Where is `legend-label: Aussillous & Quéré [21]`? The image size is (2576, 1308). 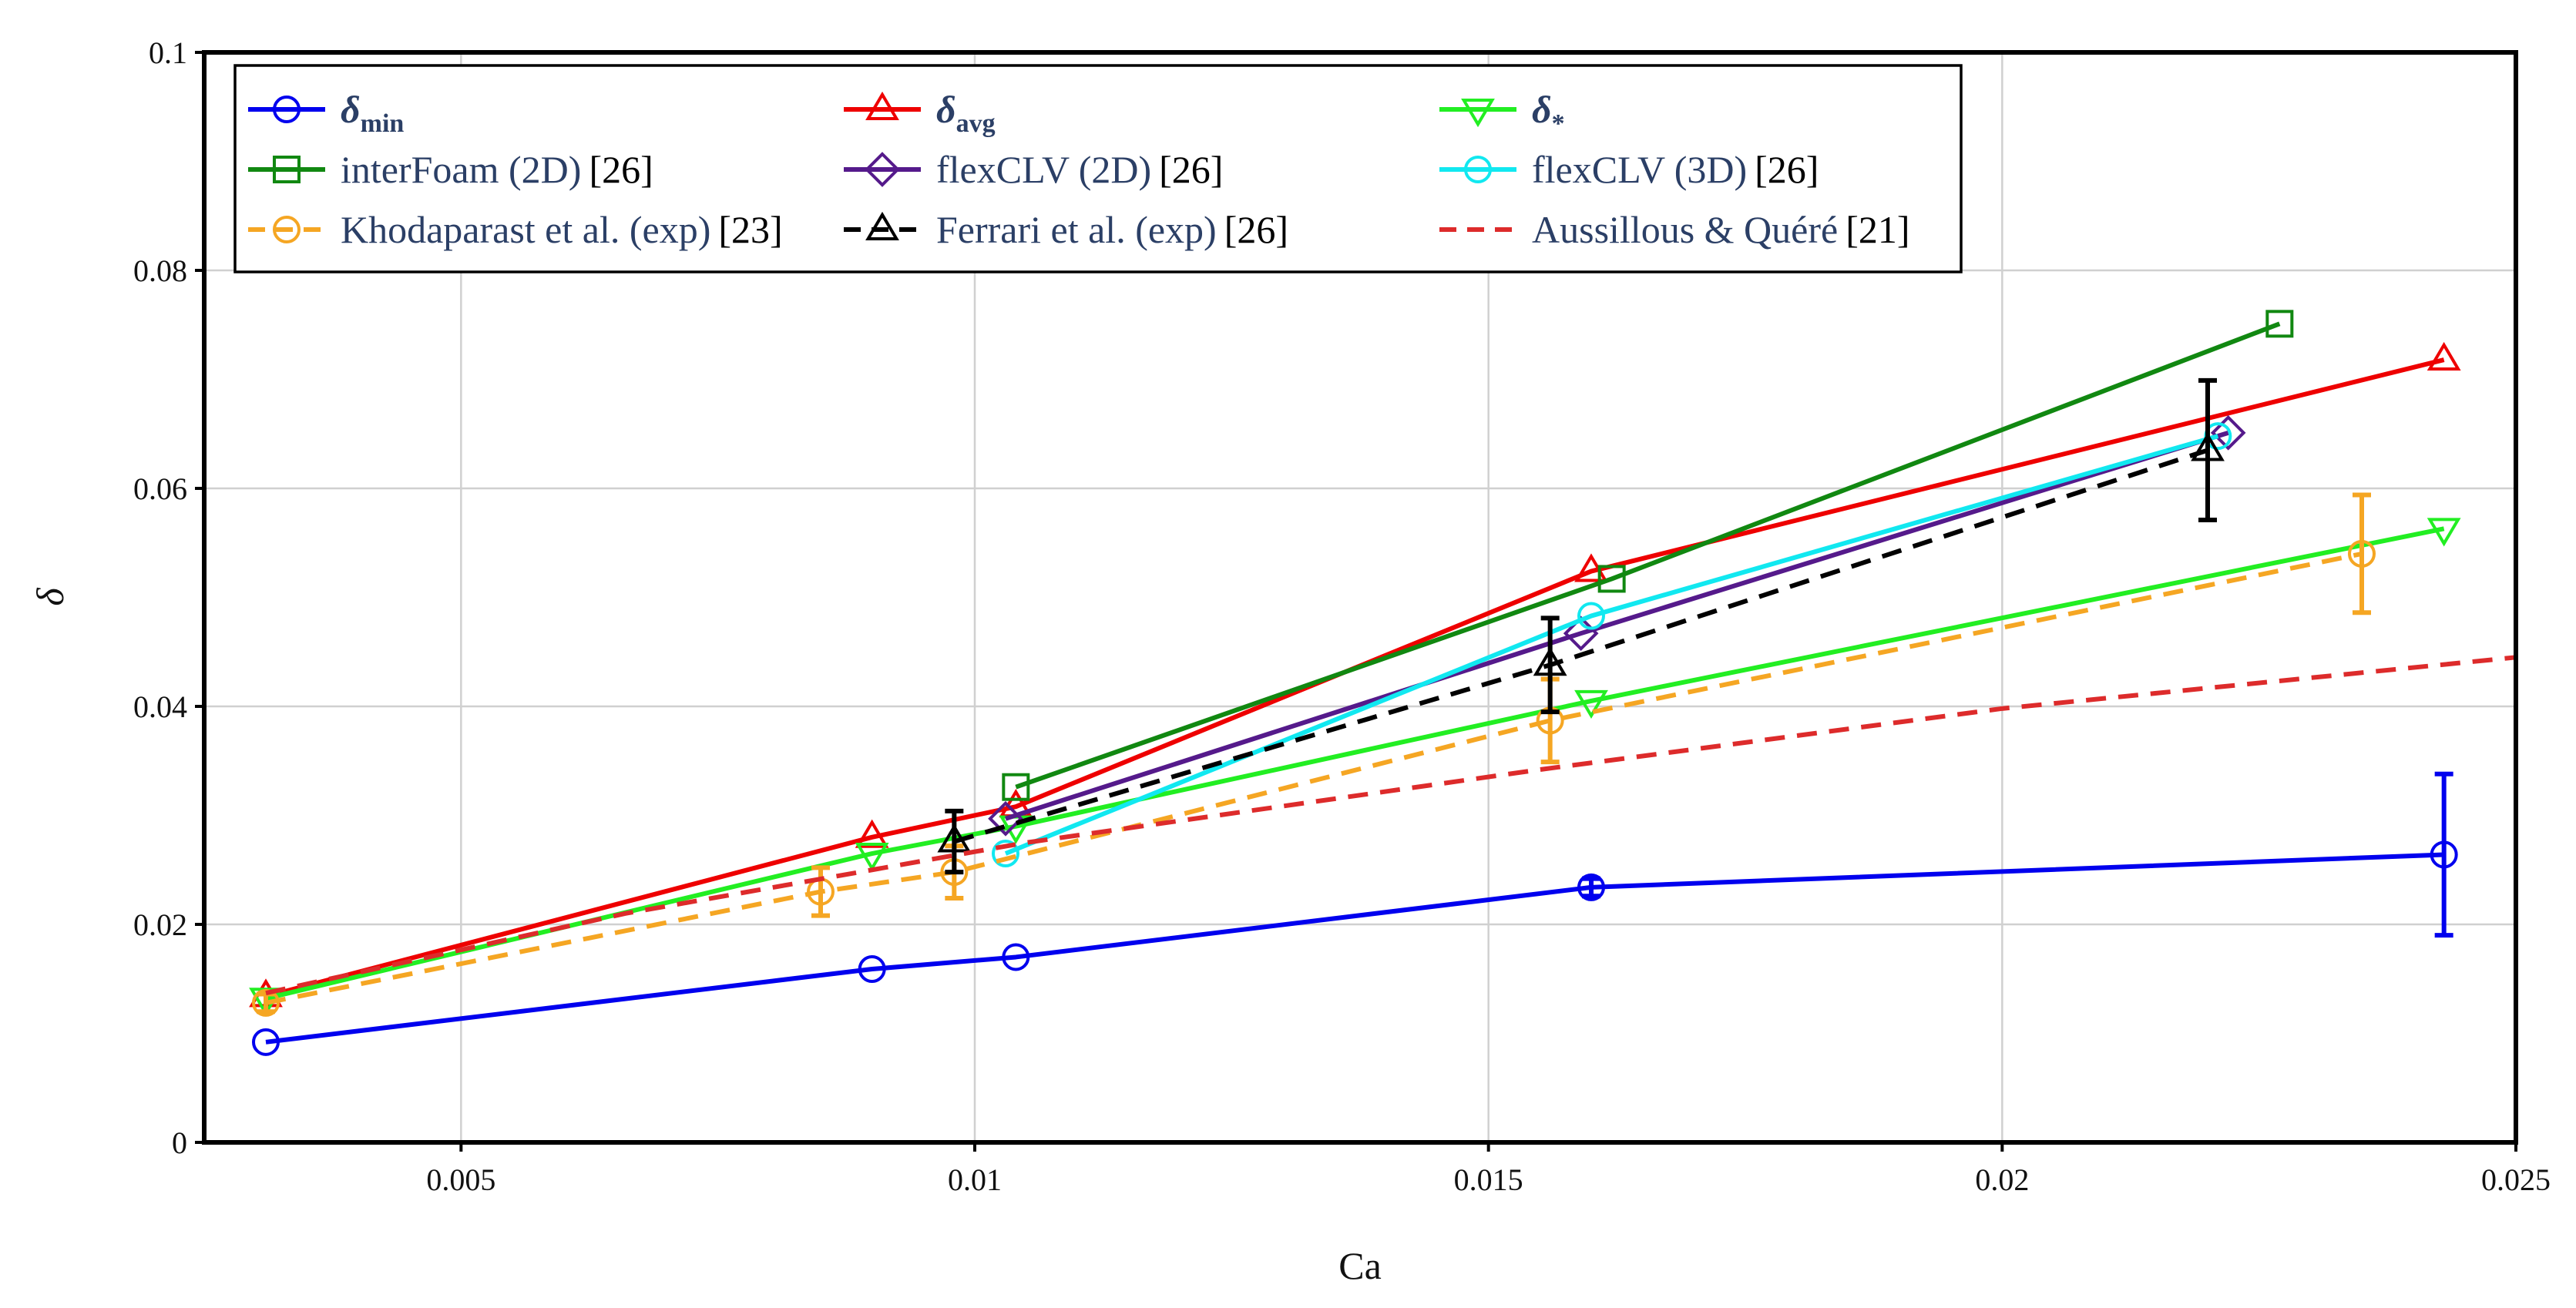 legend-label: Aussillous & Quéré [21] is located at coordinates (1721, 230).